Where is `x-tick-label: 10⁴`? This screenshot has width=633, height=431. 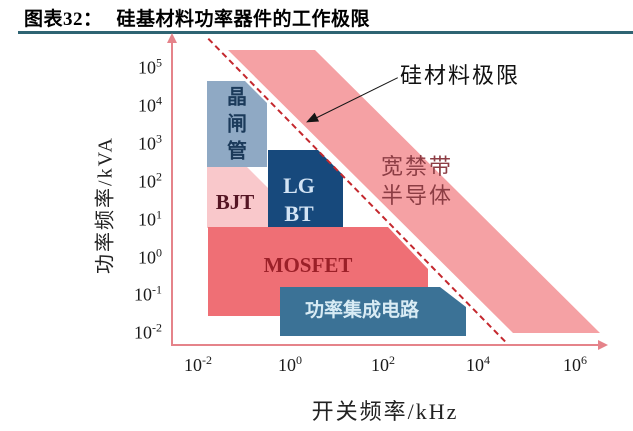 x-tick-label: 10⁴ is located at coordinates (478, 364).